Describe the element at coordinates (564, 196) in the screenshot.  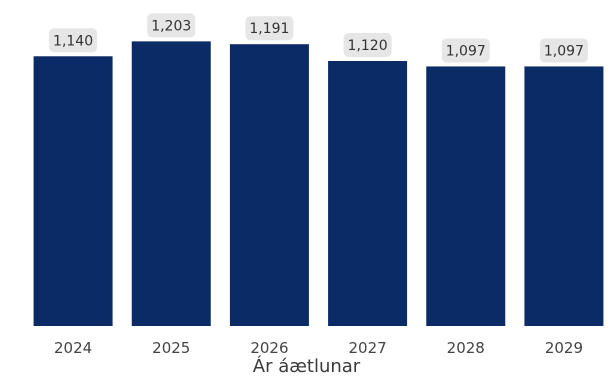
I see `bar-2029` at that location.